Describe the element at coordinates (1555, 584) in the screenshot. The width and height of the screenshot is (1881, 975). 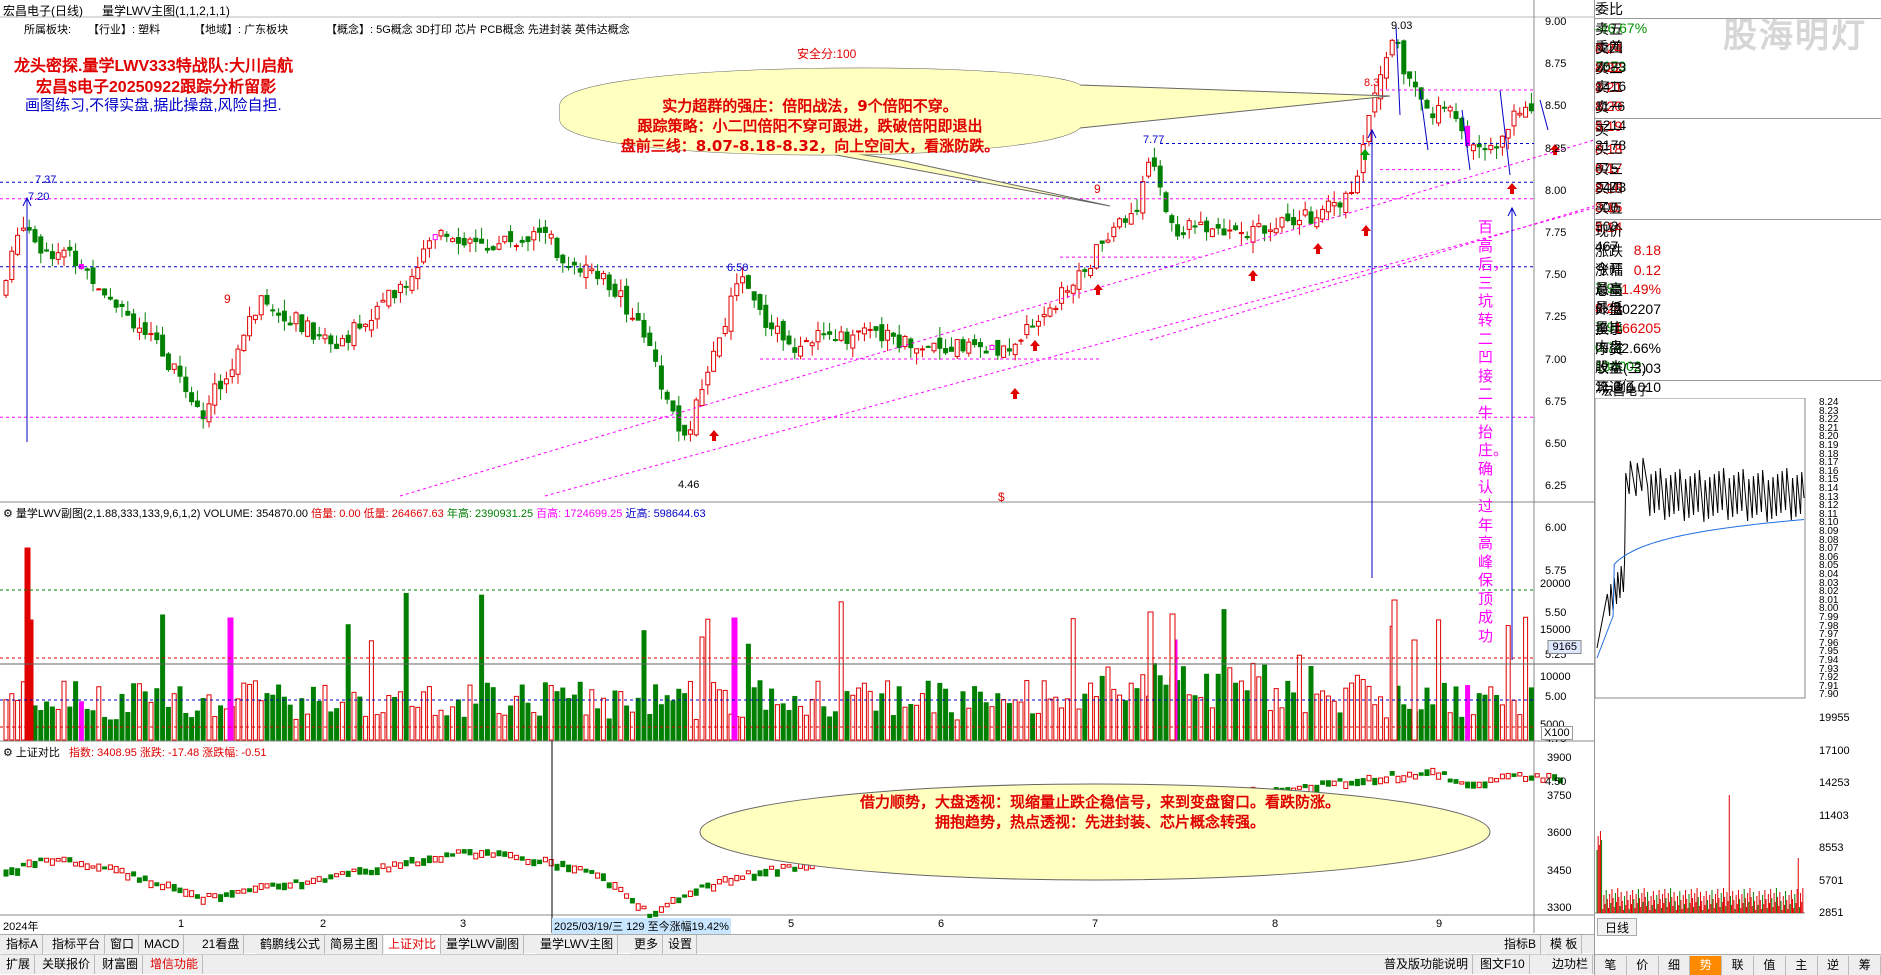
I see `volume-axis-tick: 20000` at that location.